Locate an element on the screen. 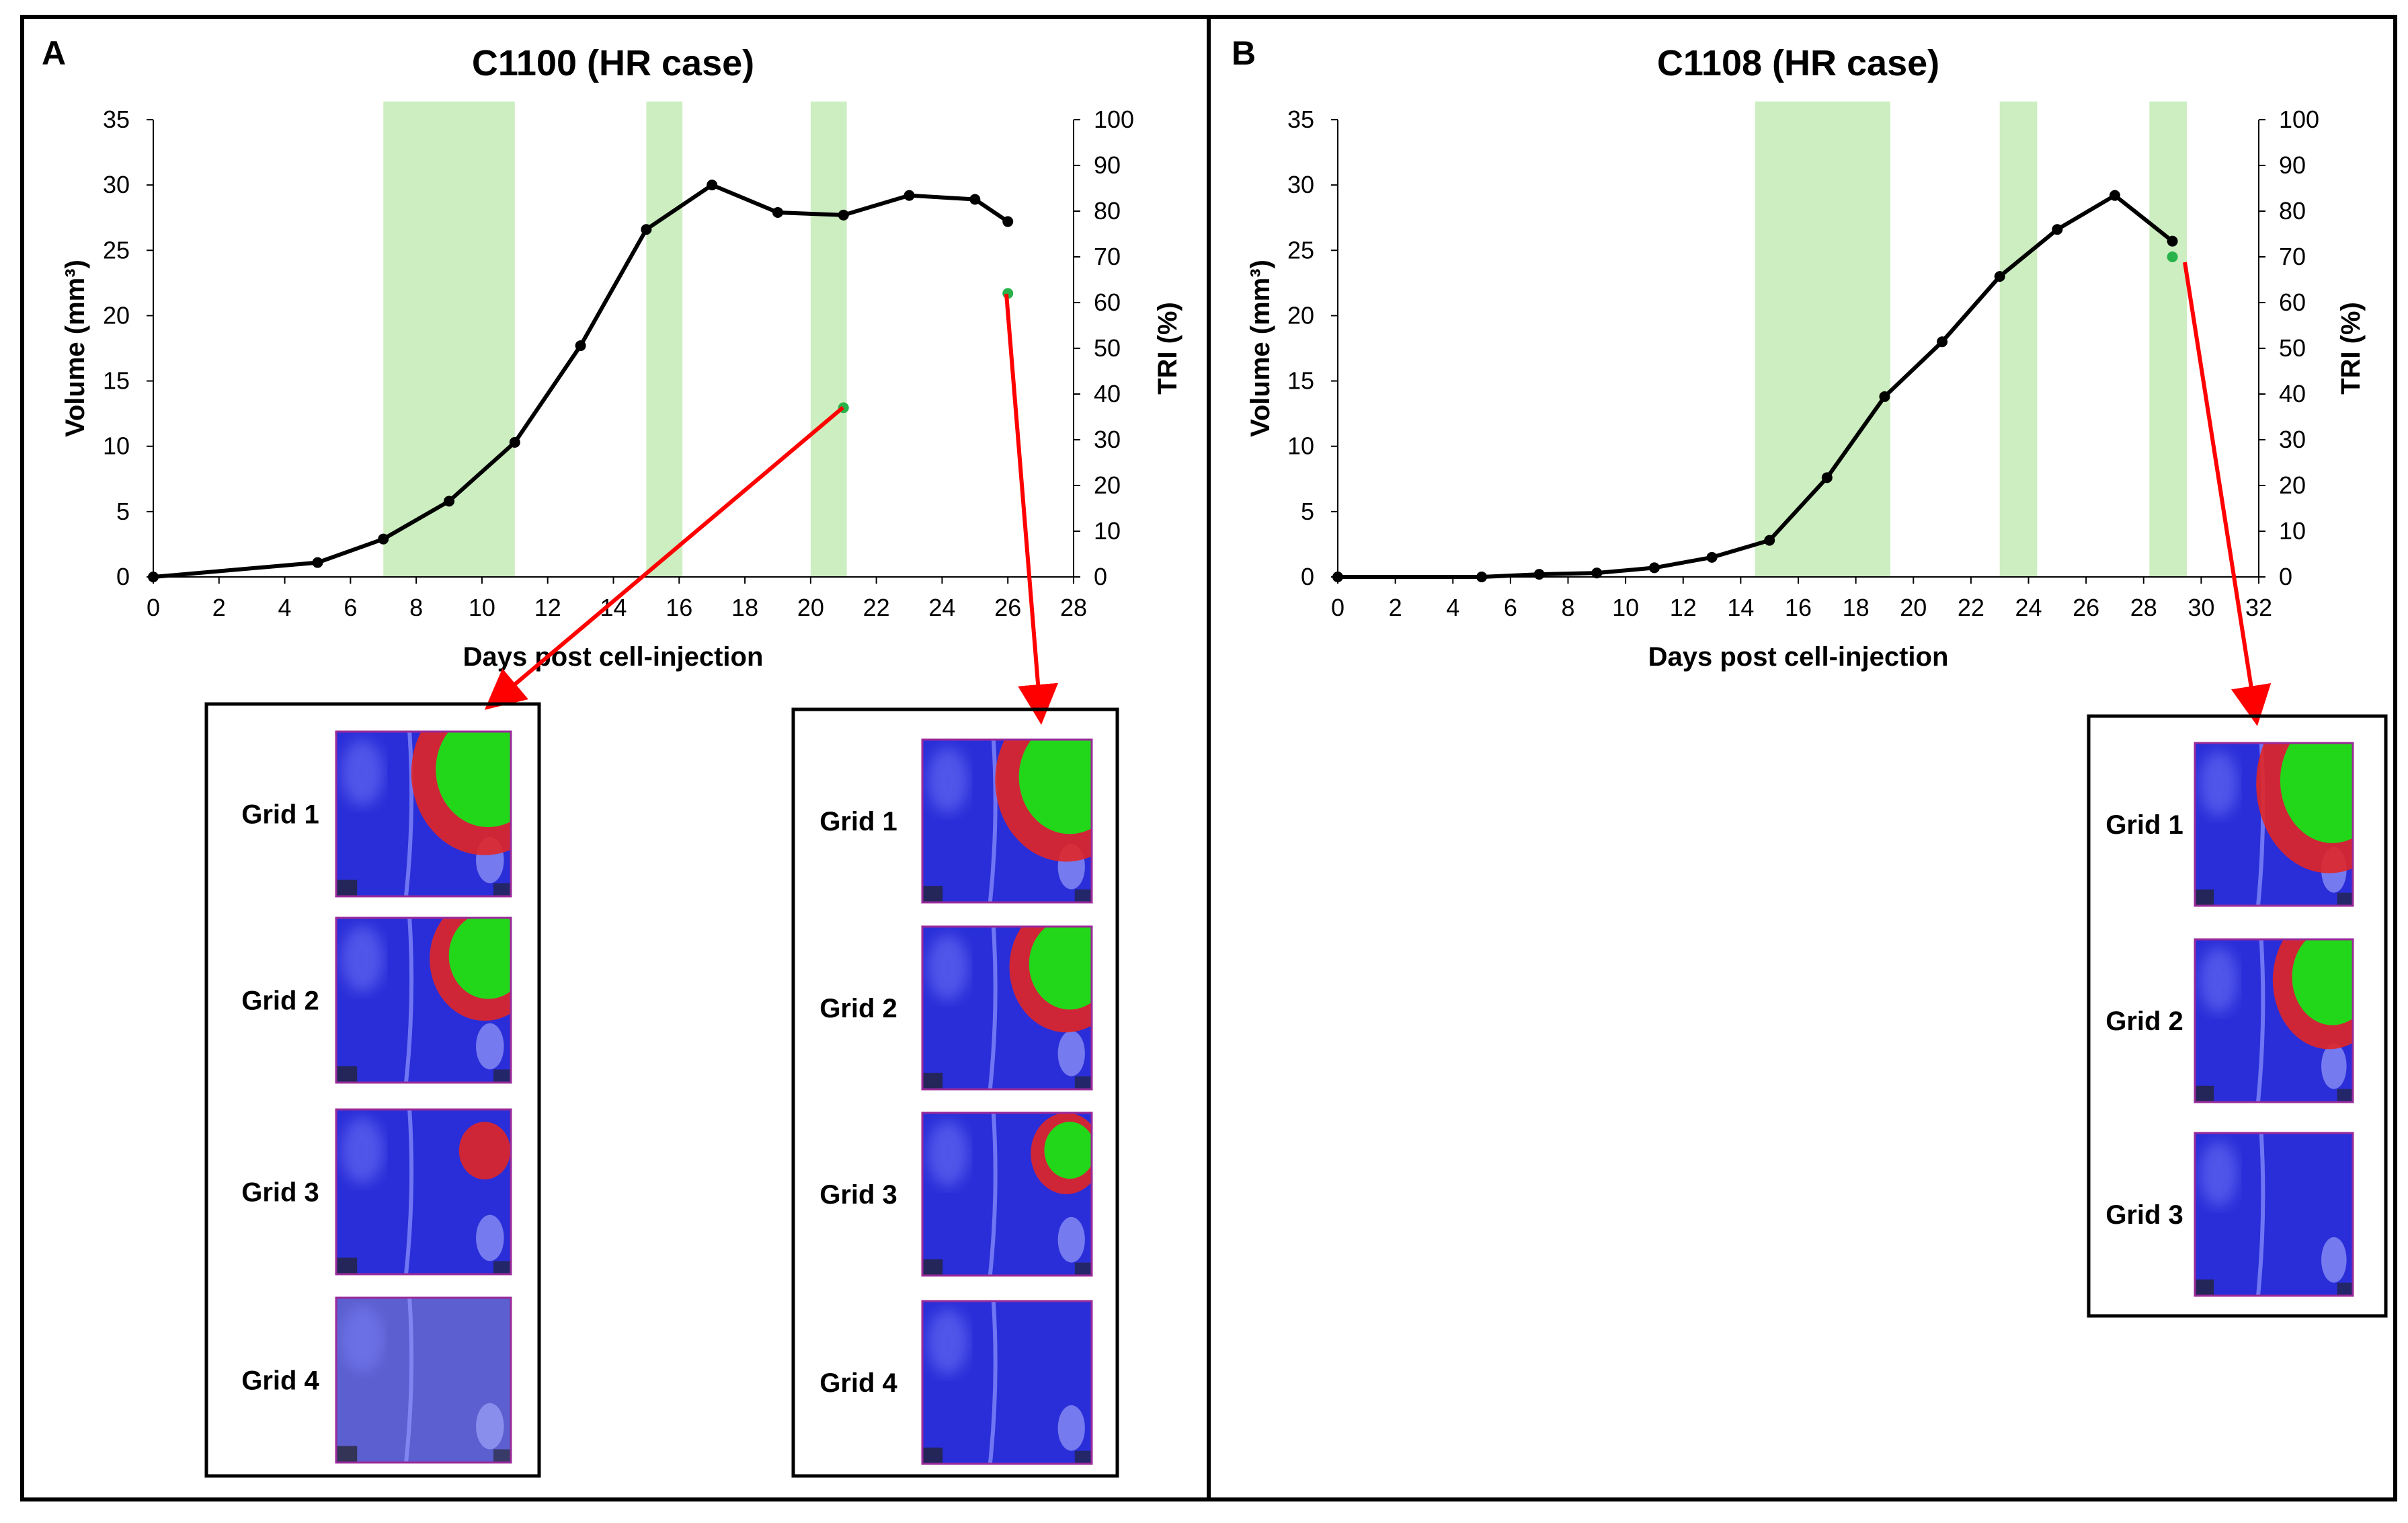  x-tick-label: 12 is located at coordinates (547, 608).